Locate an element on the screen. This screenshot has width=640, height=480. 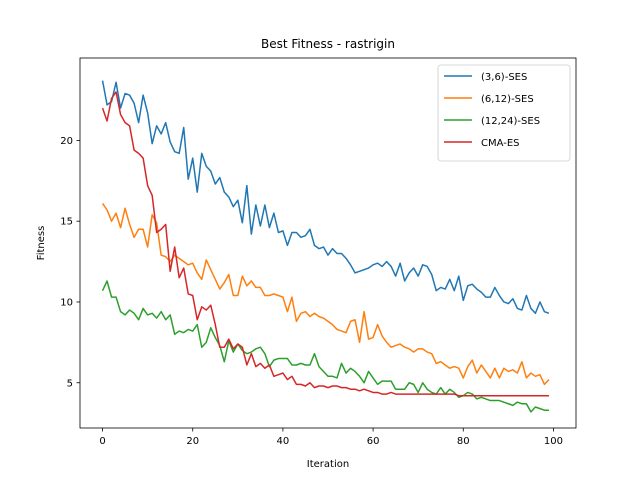
legend-label-3: CMA-ES is located at coordinates (500, 143).